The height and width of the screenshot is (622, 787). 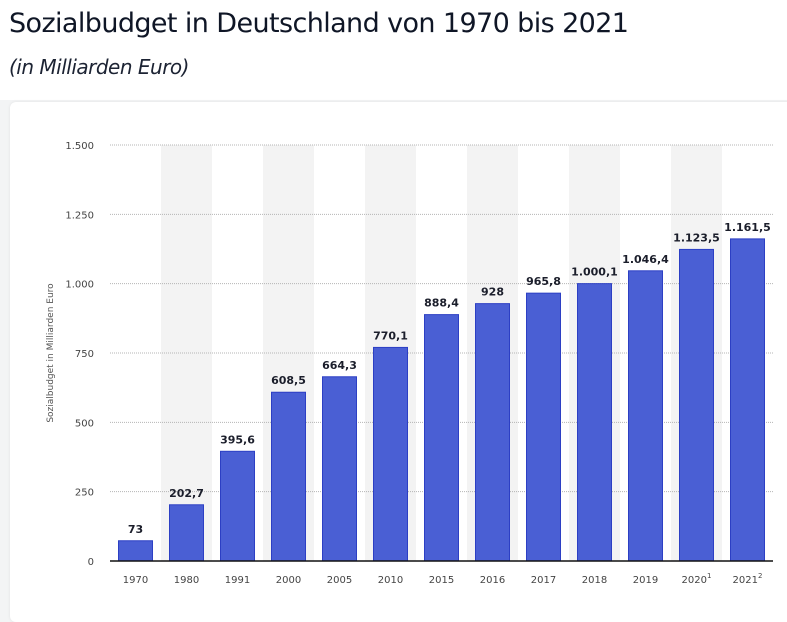 I want to click on value-label: 1.046,4, so click(x=645, y=259).